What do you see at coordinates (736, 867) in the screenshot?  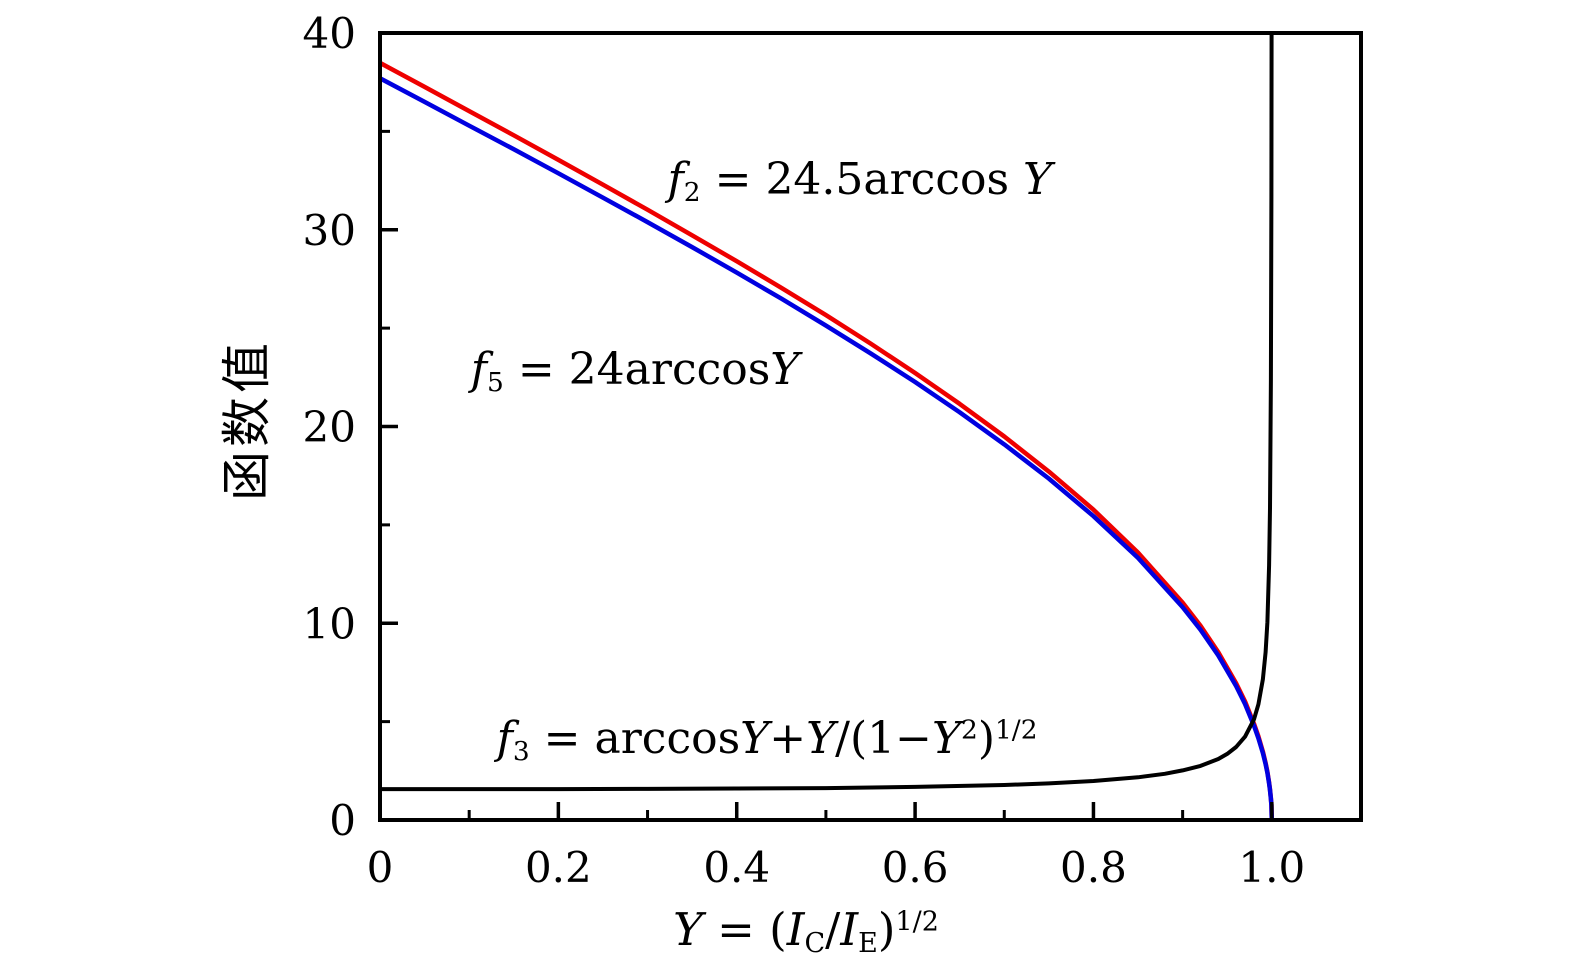 I see `x-tick-label: 0.4` at bounding box center [736, 867].